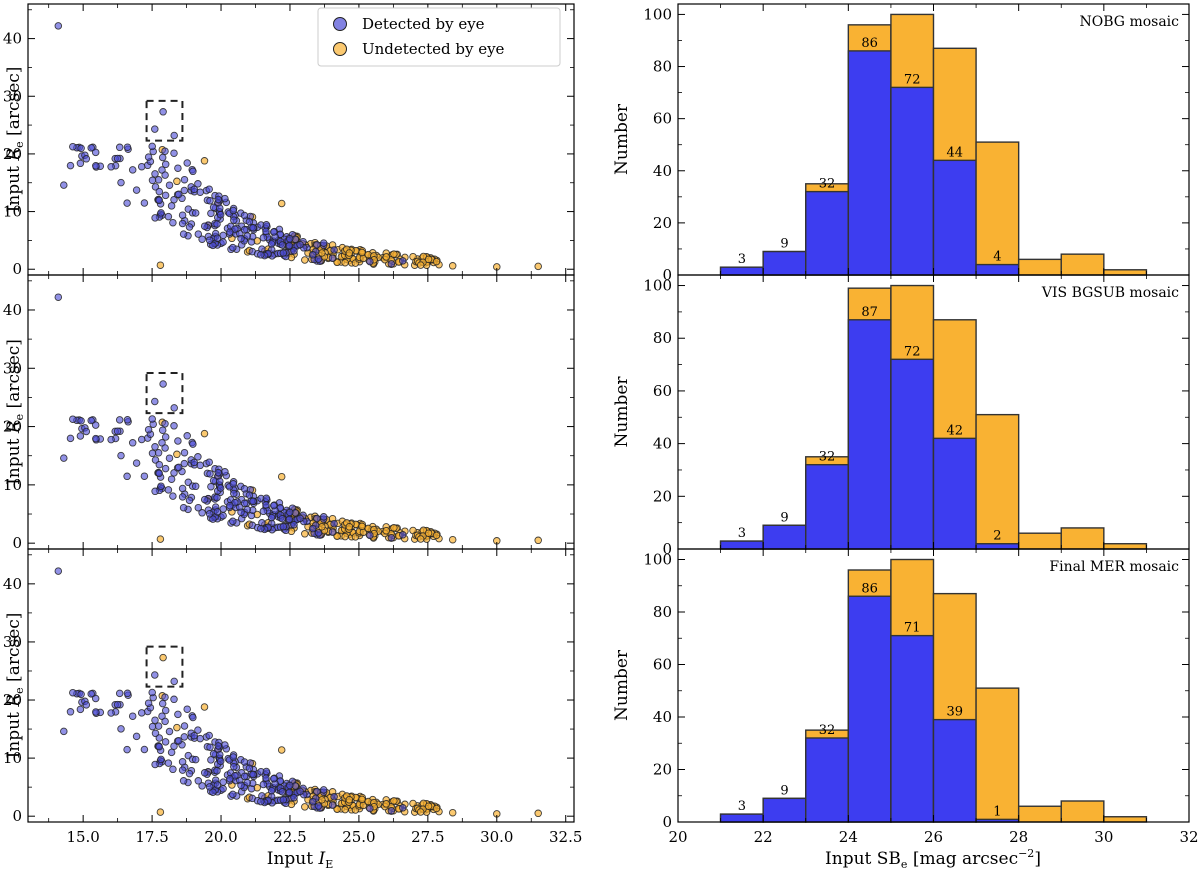 This screenshot has width=1200, height=876. Describe the element at coordinates (827, 730) in the screenshot. I see `bar-value-label: 32` at that location.